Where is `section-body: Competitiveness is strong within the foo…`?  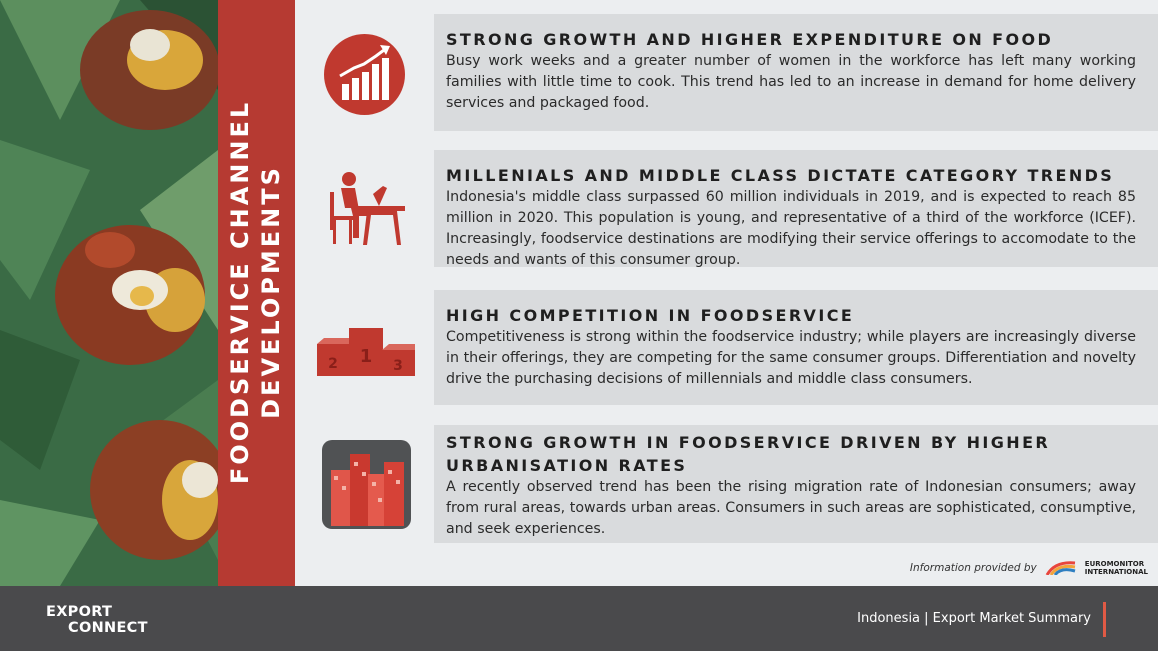
section-body: Competitiveness is strong within the foo… is located at coordinates (791, 358).